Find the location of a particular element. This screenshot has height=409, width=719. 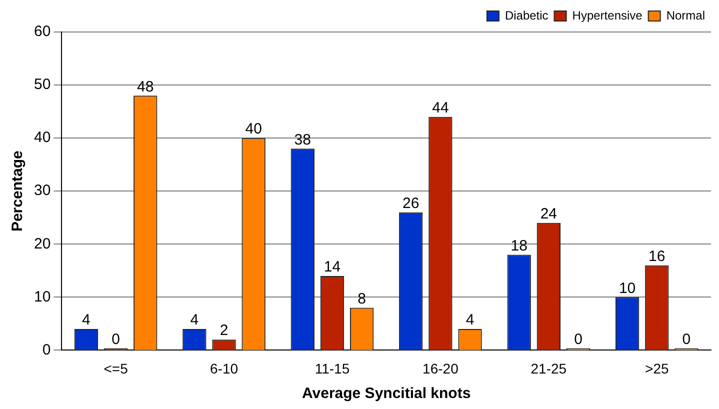

data-label: 38 is located at coordinates (302, 139).